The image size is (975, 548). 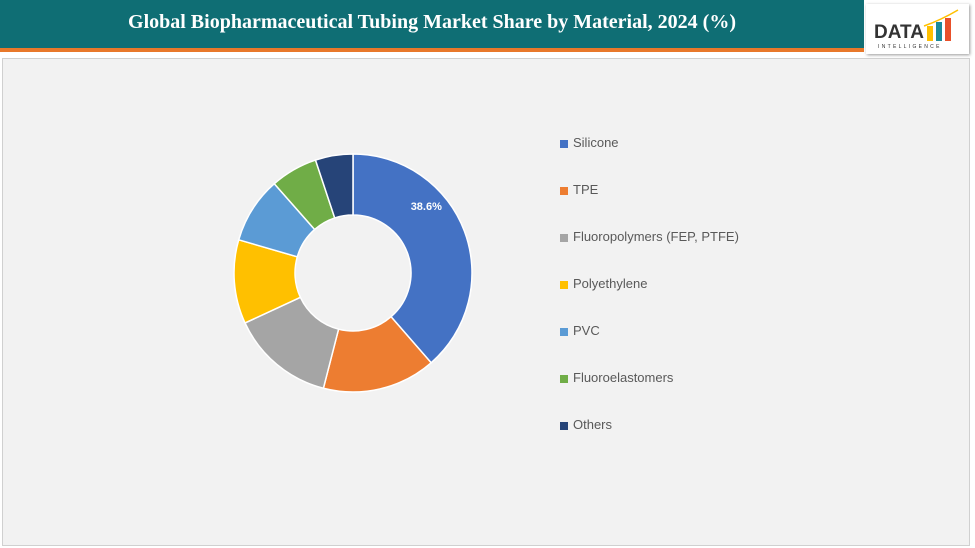 What do you see at coordinates (910, 47) in the screenshot?
I see `svg-text: INTELLIGENCE` at bounding box center [910, 47].